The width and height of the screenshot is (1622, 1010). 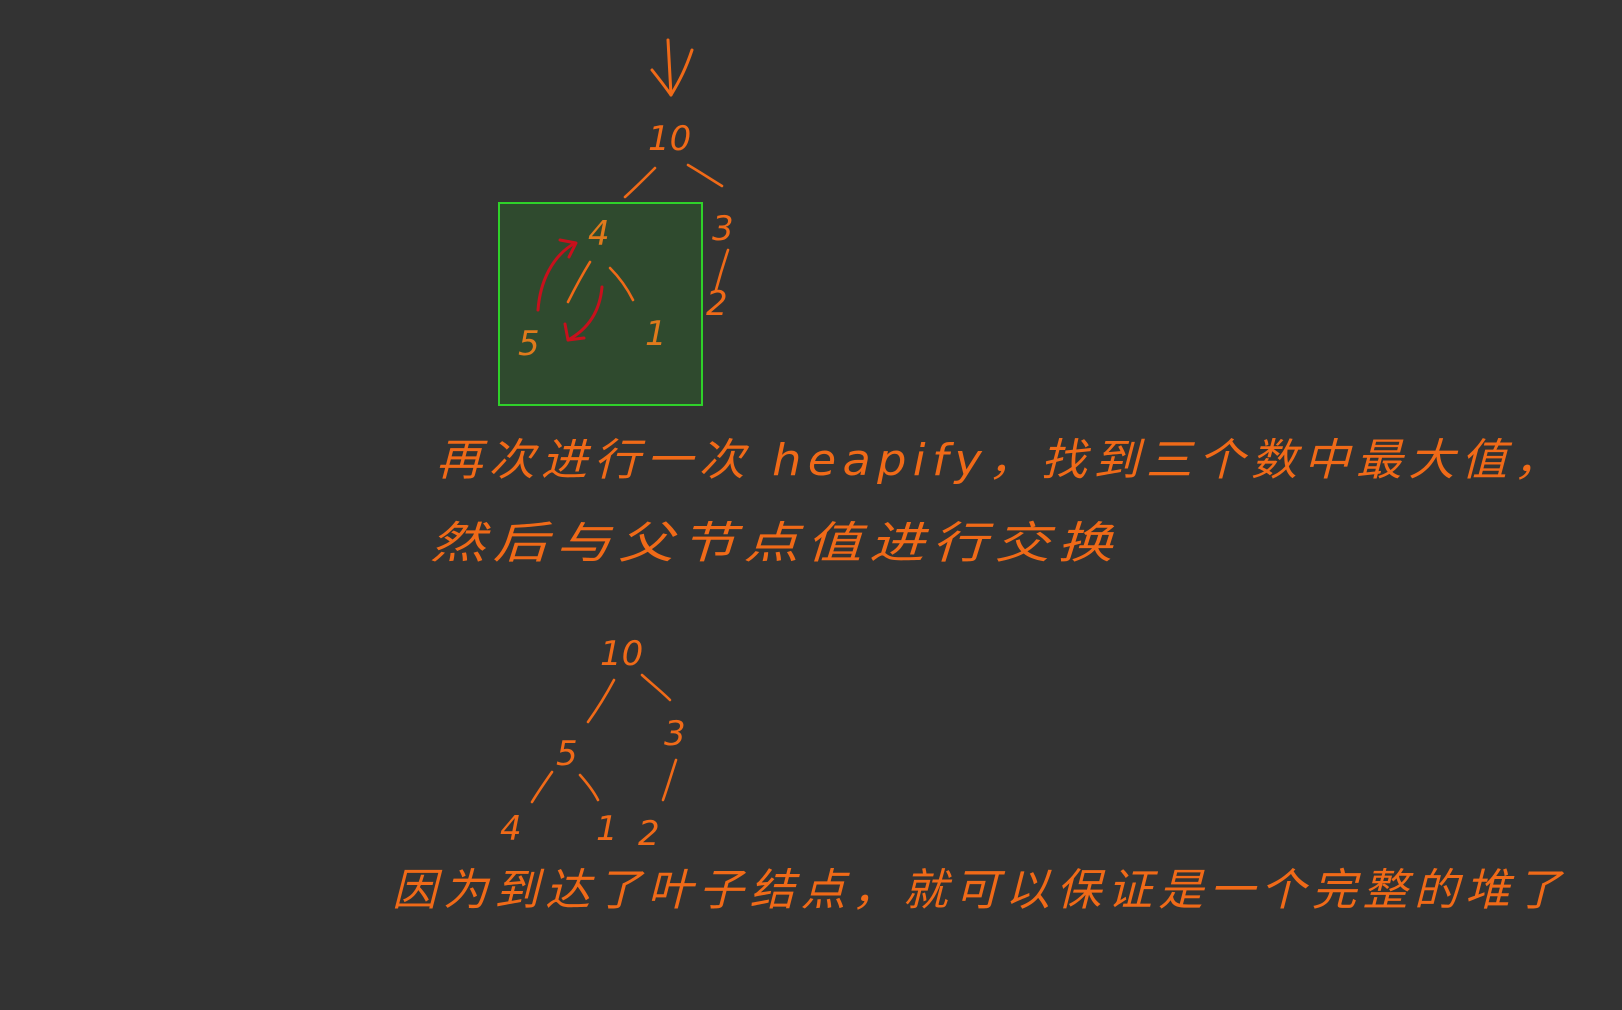 What do you see at coordinates (675, 734) in the screenshot?
I see `tree-after-node-right: 3` at bounding box center [675, 734].